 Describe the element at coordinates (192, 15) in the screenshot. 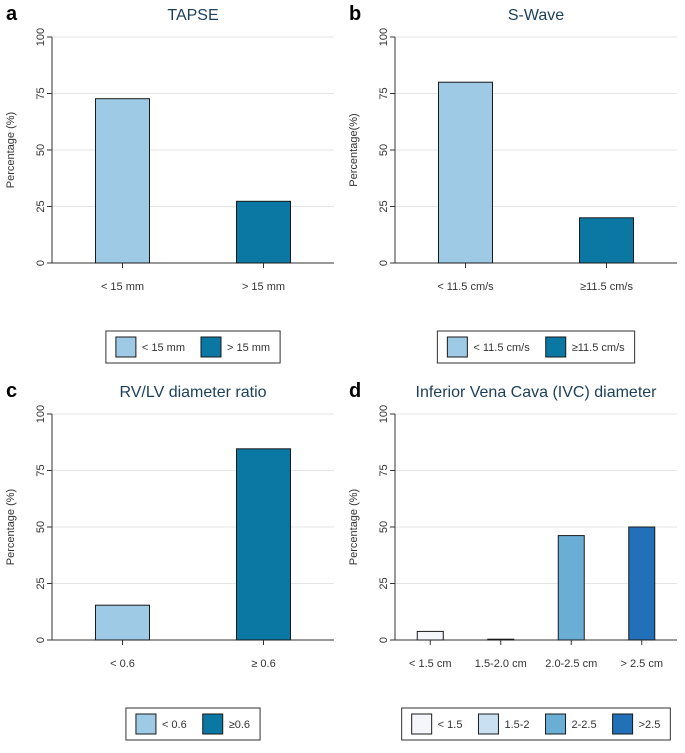

I see `chart-title: TAPSE` at that location.